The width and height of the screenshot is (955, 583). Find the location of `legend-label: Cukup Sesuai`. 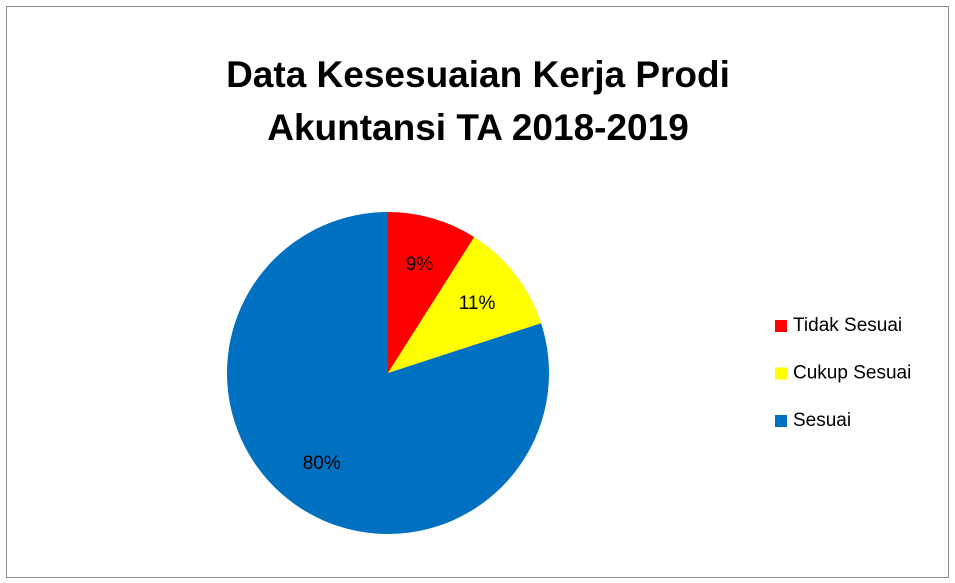

legend-label: Cukup Sesuai is located at coordinates (852, 373).